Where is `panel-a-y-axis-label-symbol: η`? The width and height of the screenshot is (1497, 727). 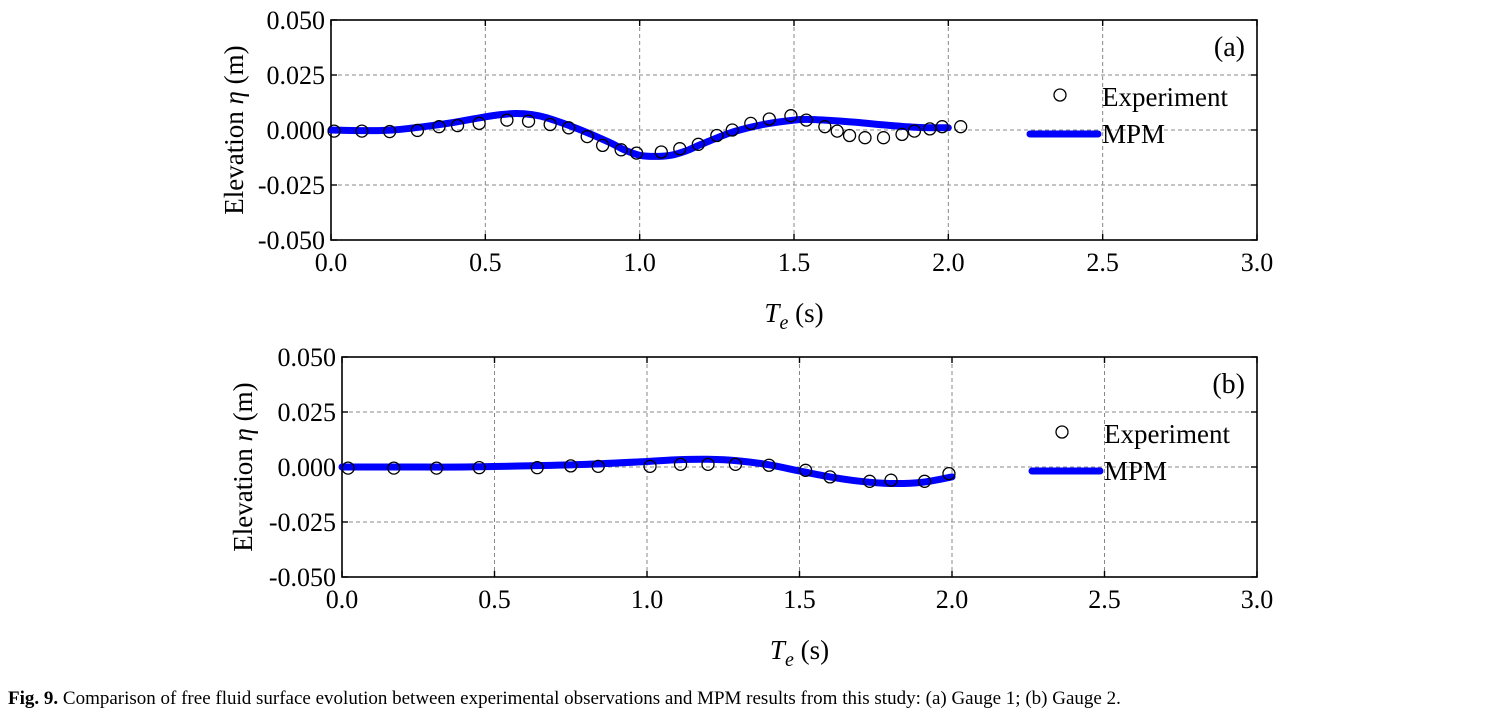 panel-a-y-axis-label-symbol: η is located at coordinates (234, 97).